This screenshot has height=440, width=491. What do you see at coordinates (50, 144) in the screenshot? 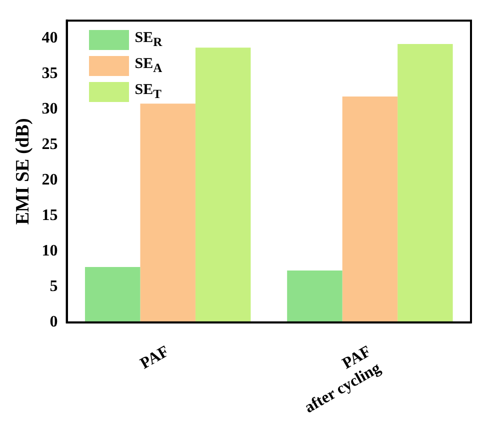
I see `y-tick-label: 25` at bounding box center [50, 144].